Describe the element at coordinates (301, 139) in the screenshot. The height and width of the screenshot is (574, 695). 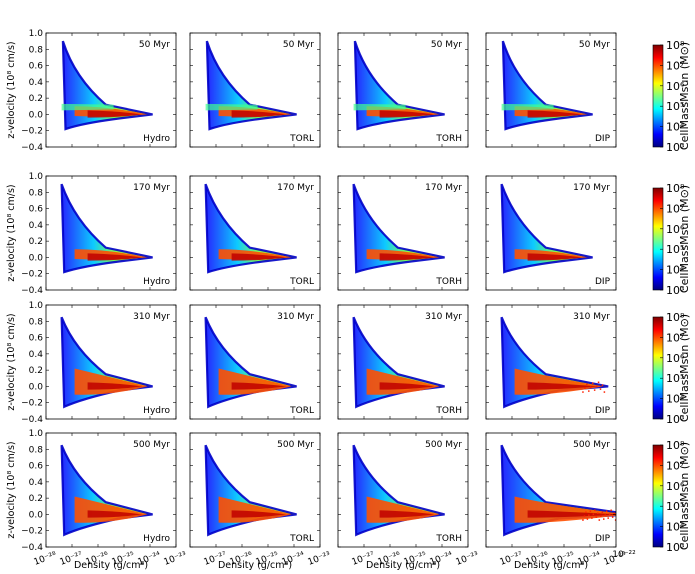
I see `model-label: TORL` at that location.